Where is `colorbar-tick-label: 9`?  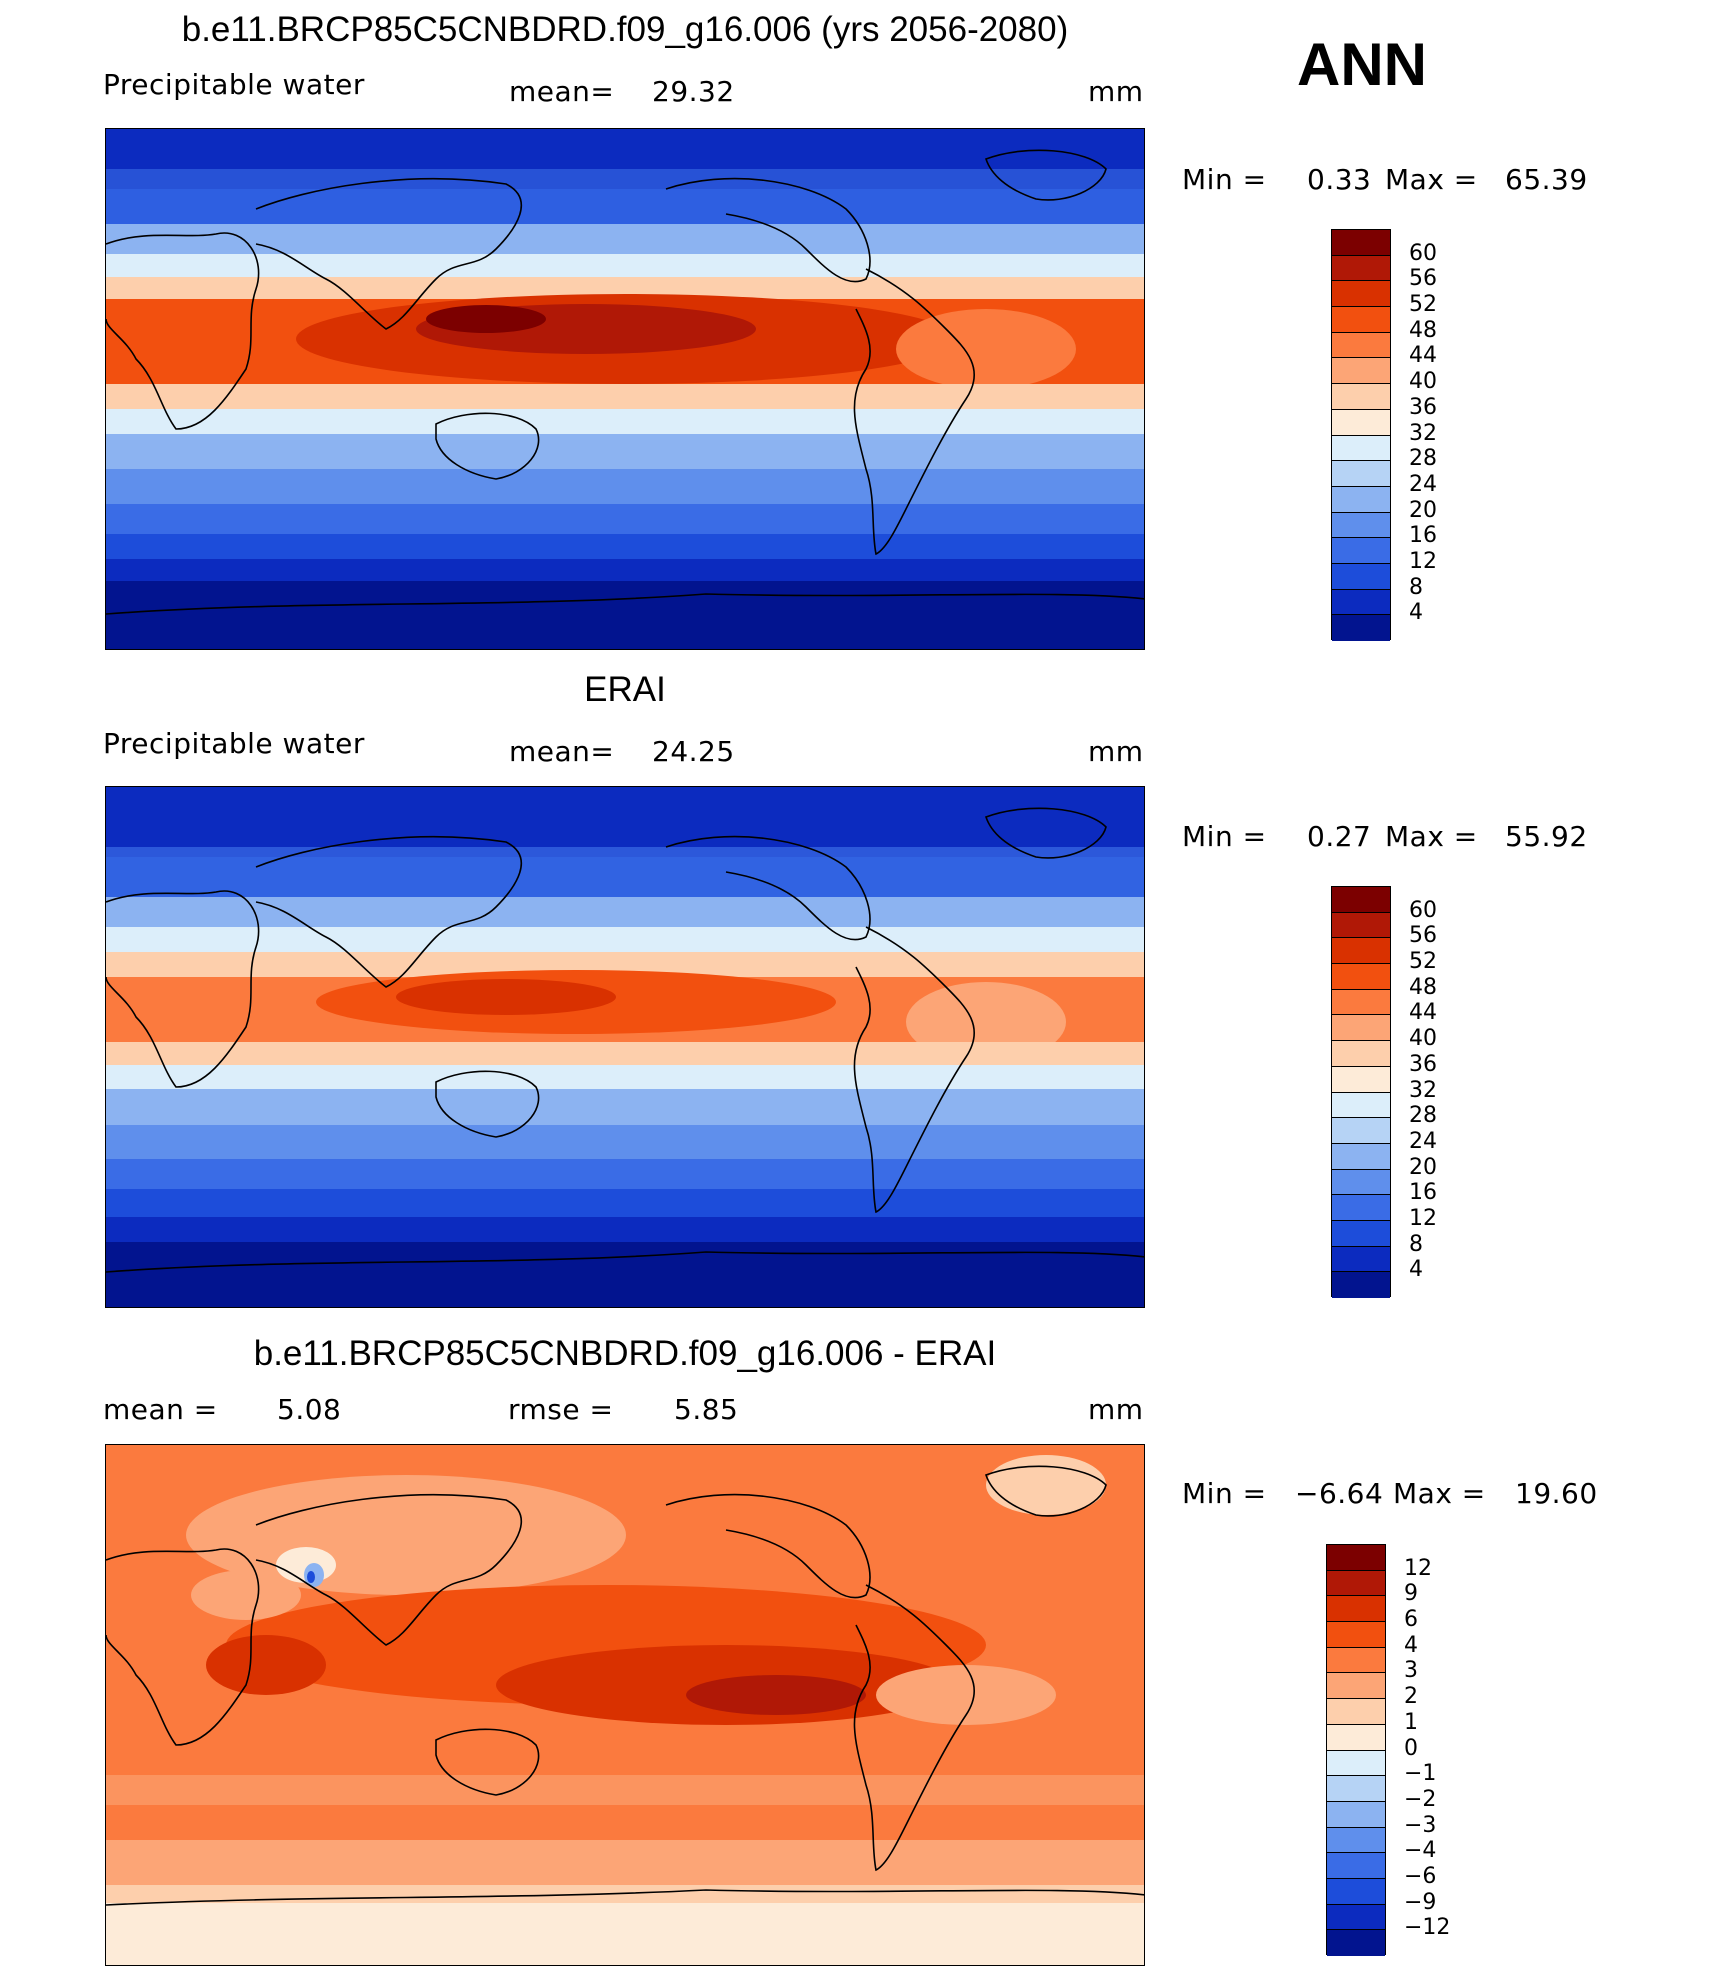
colorbar-tick-label: 9 is located at coordinates (1411, 1594).